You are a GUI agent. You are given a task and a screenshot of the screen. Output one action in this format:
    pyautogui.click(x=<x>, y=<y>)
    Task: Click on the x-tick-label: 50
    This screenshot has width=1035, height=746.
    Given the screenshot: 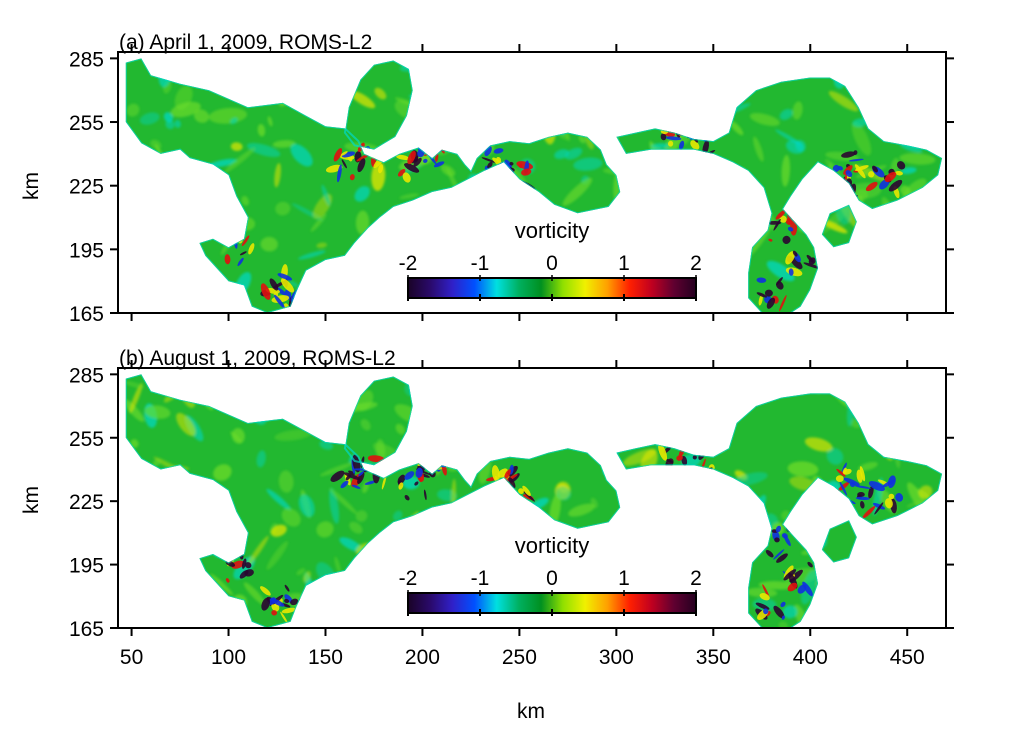 What is the action you would take?
    pyautogui.click(x=131, y=657)
    